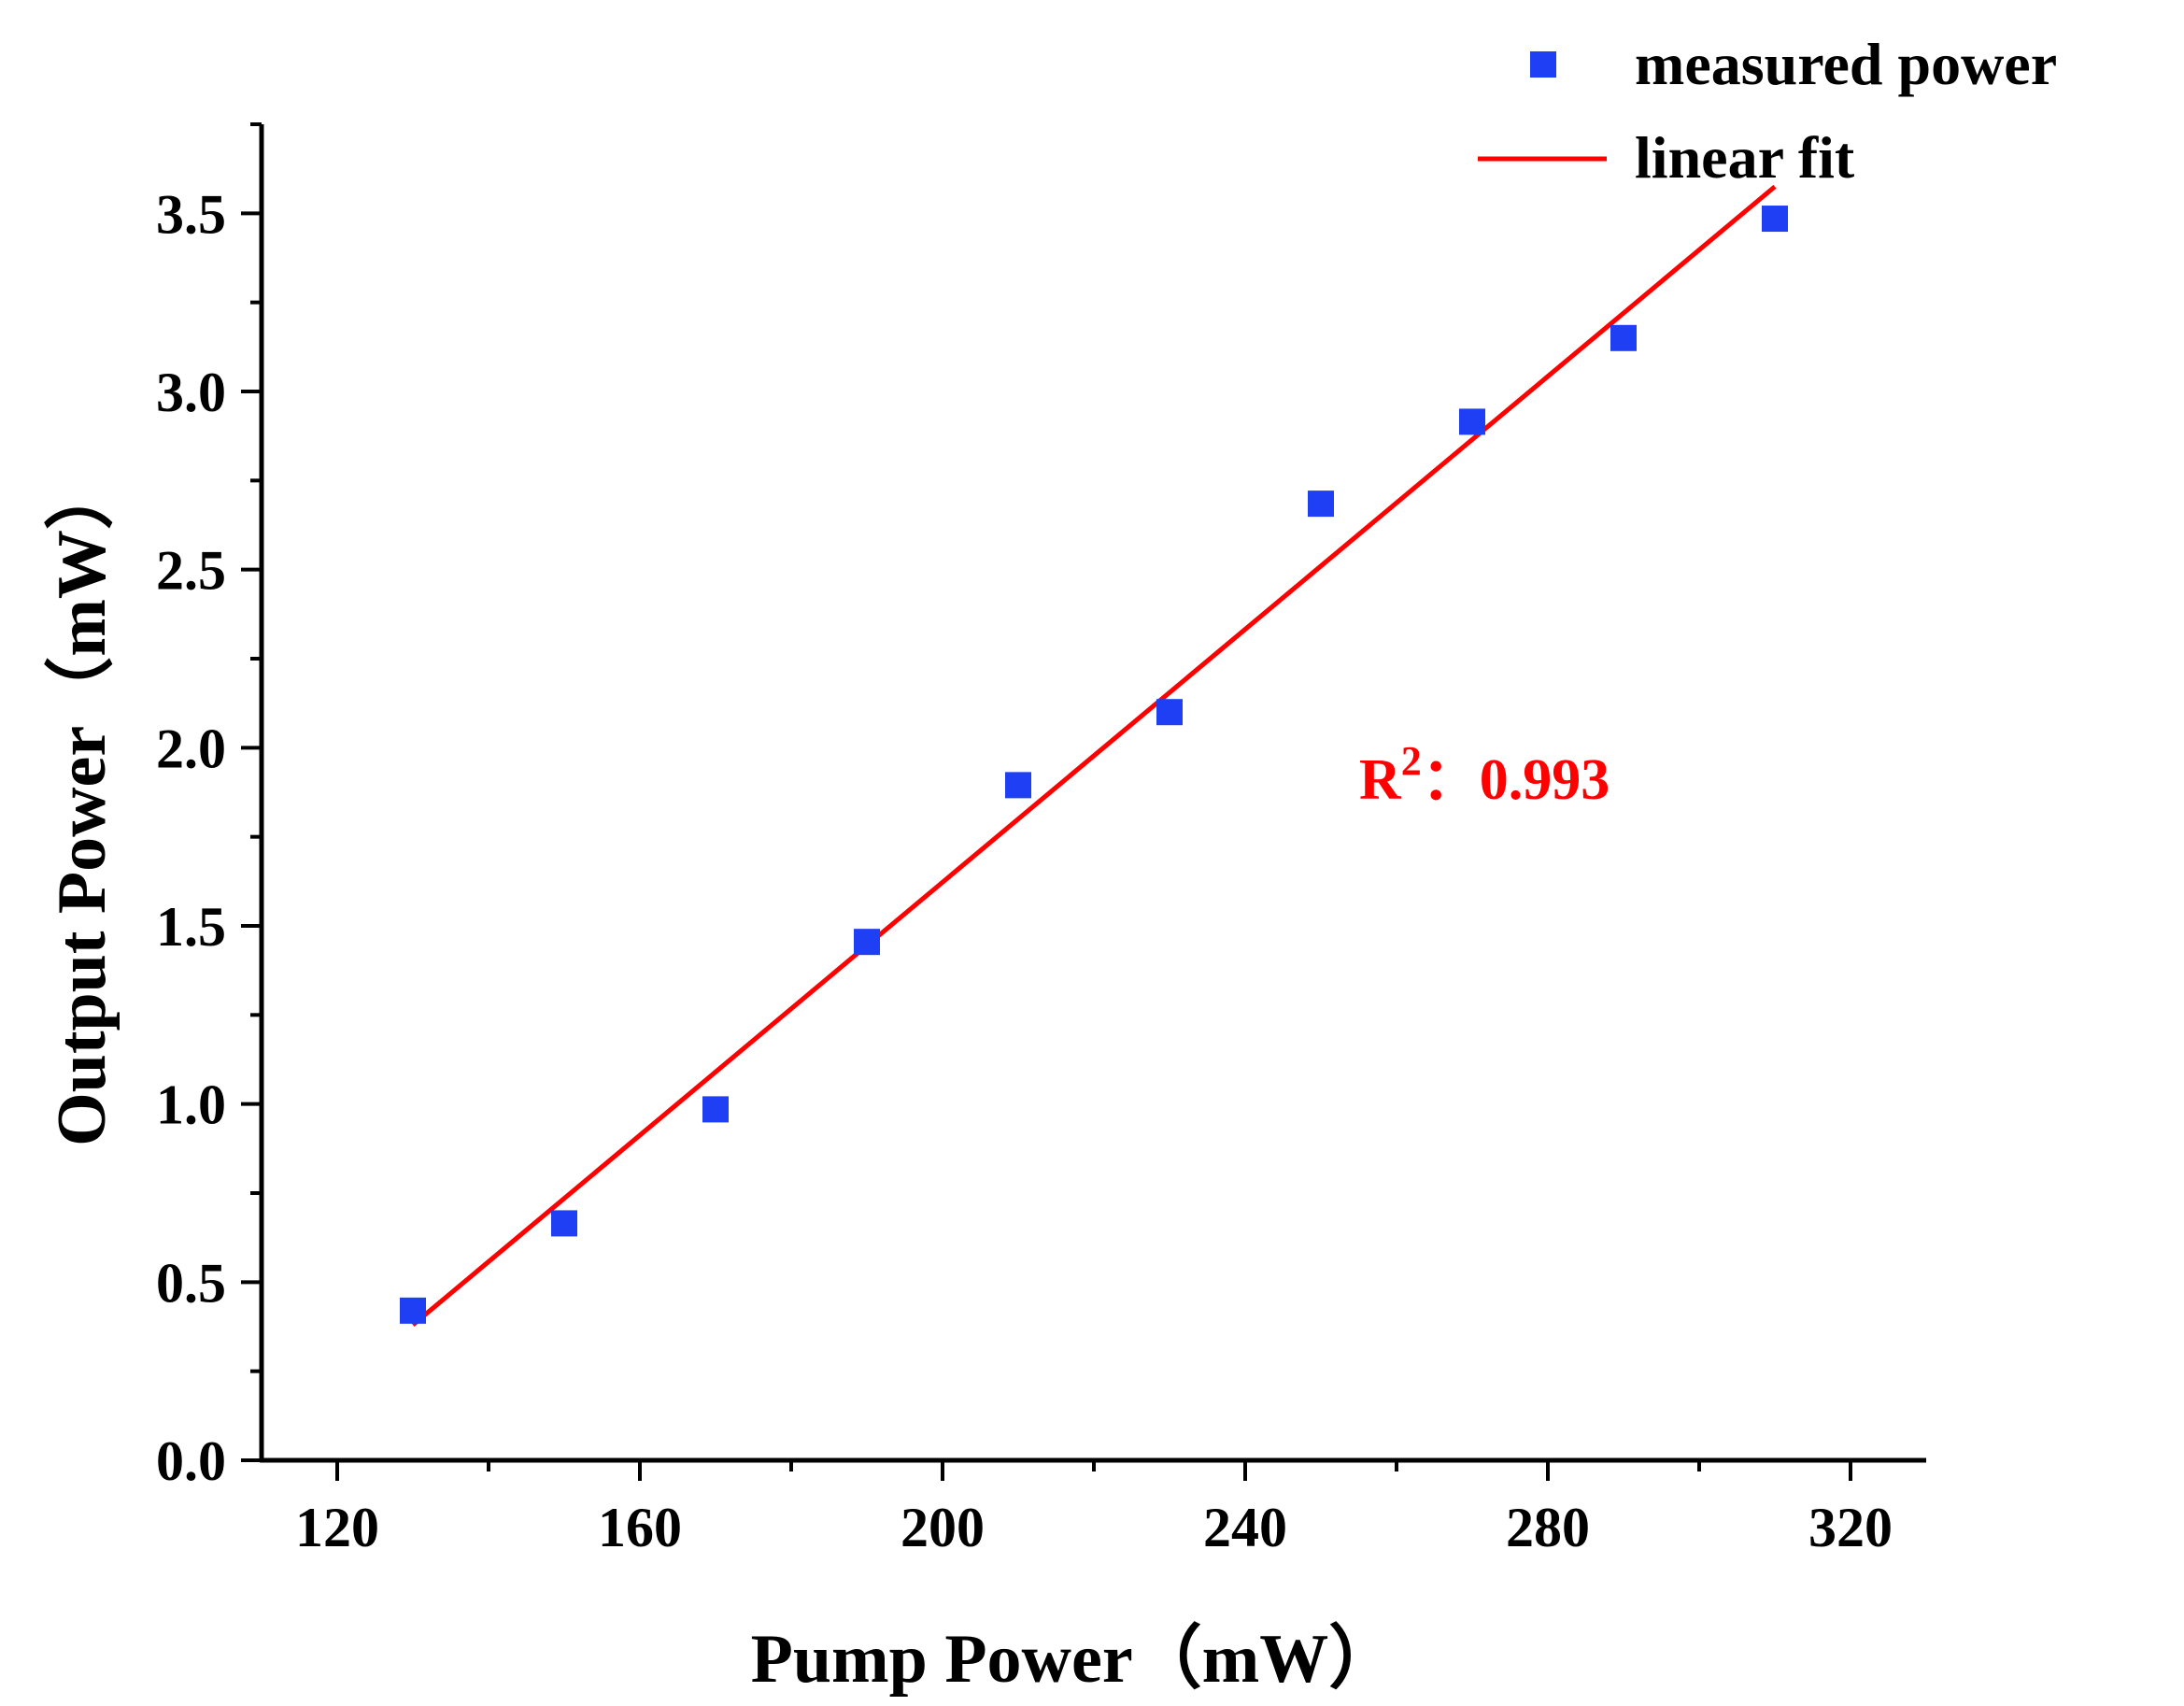 The image size is (2184, 1706). What do you see at coordinates (1846, 64) in the screenshot?
I see `legend-label-measured: measured power` at bounding box center [1846, 64].